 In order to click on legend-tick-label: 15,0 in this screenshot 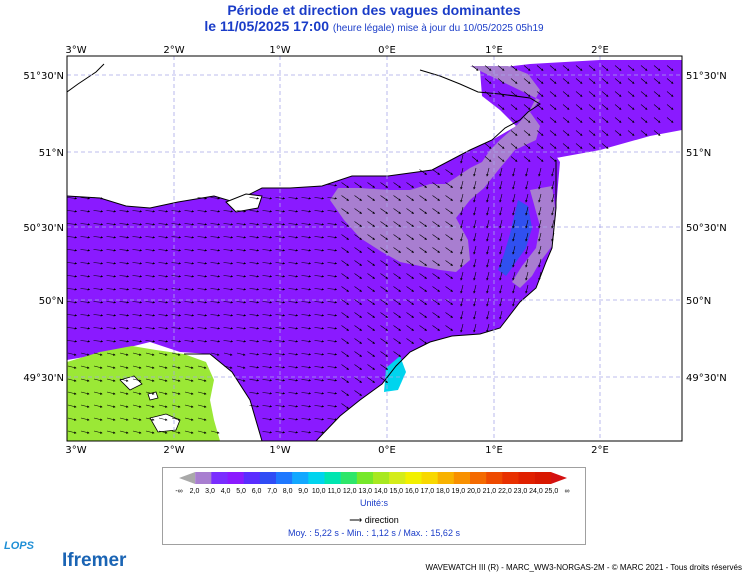, I will do `click(396, 491)`.